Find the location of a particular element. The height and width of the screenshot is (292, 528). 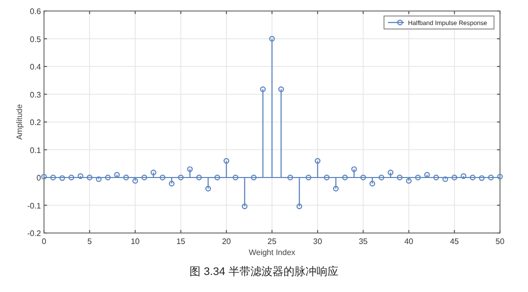

x-axis-title: Weight Index is located at coordinates (272, 252).